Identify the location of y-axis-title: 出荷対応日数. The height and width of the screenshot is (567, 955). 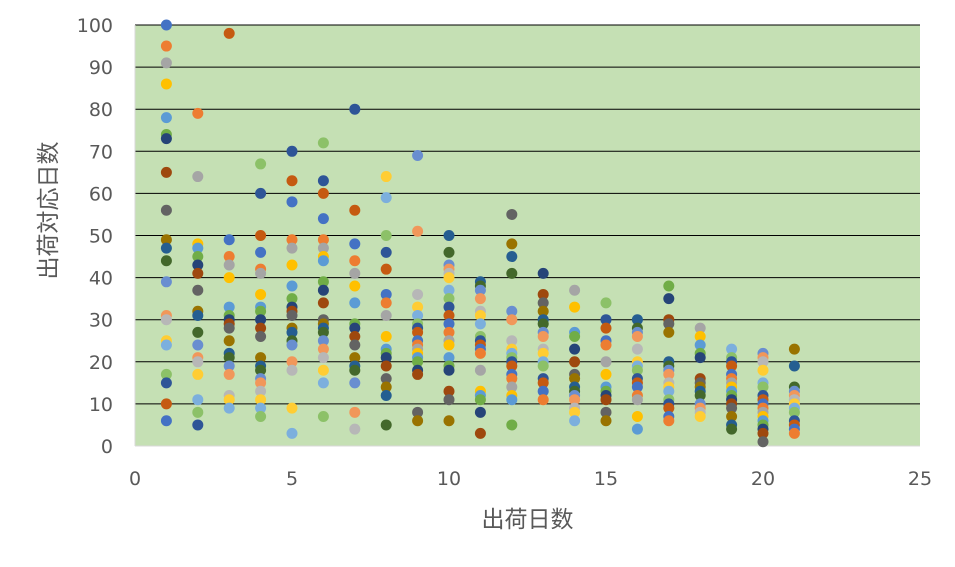
(49, 211).